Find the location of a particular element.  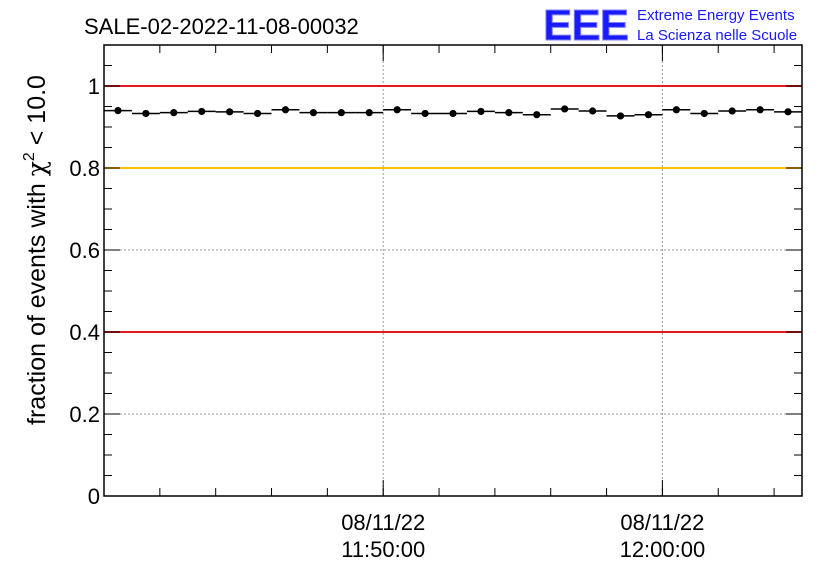

y-axis-label-symbol: χ is located at coordinates (36, 168).